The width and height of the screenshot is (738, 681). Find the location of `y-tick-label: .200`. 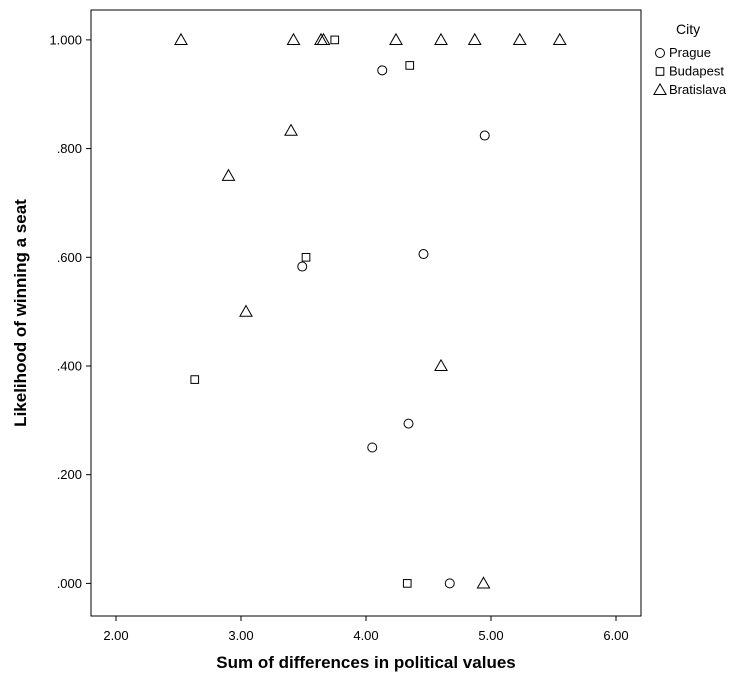

y-tick-label: .200 is located at coordinates (69, 474).